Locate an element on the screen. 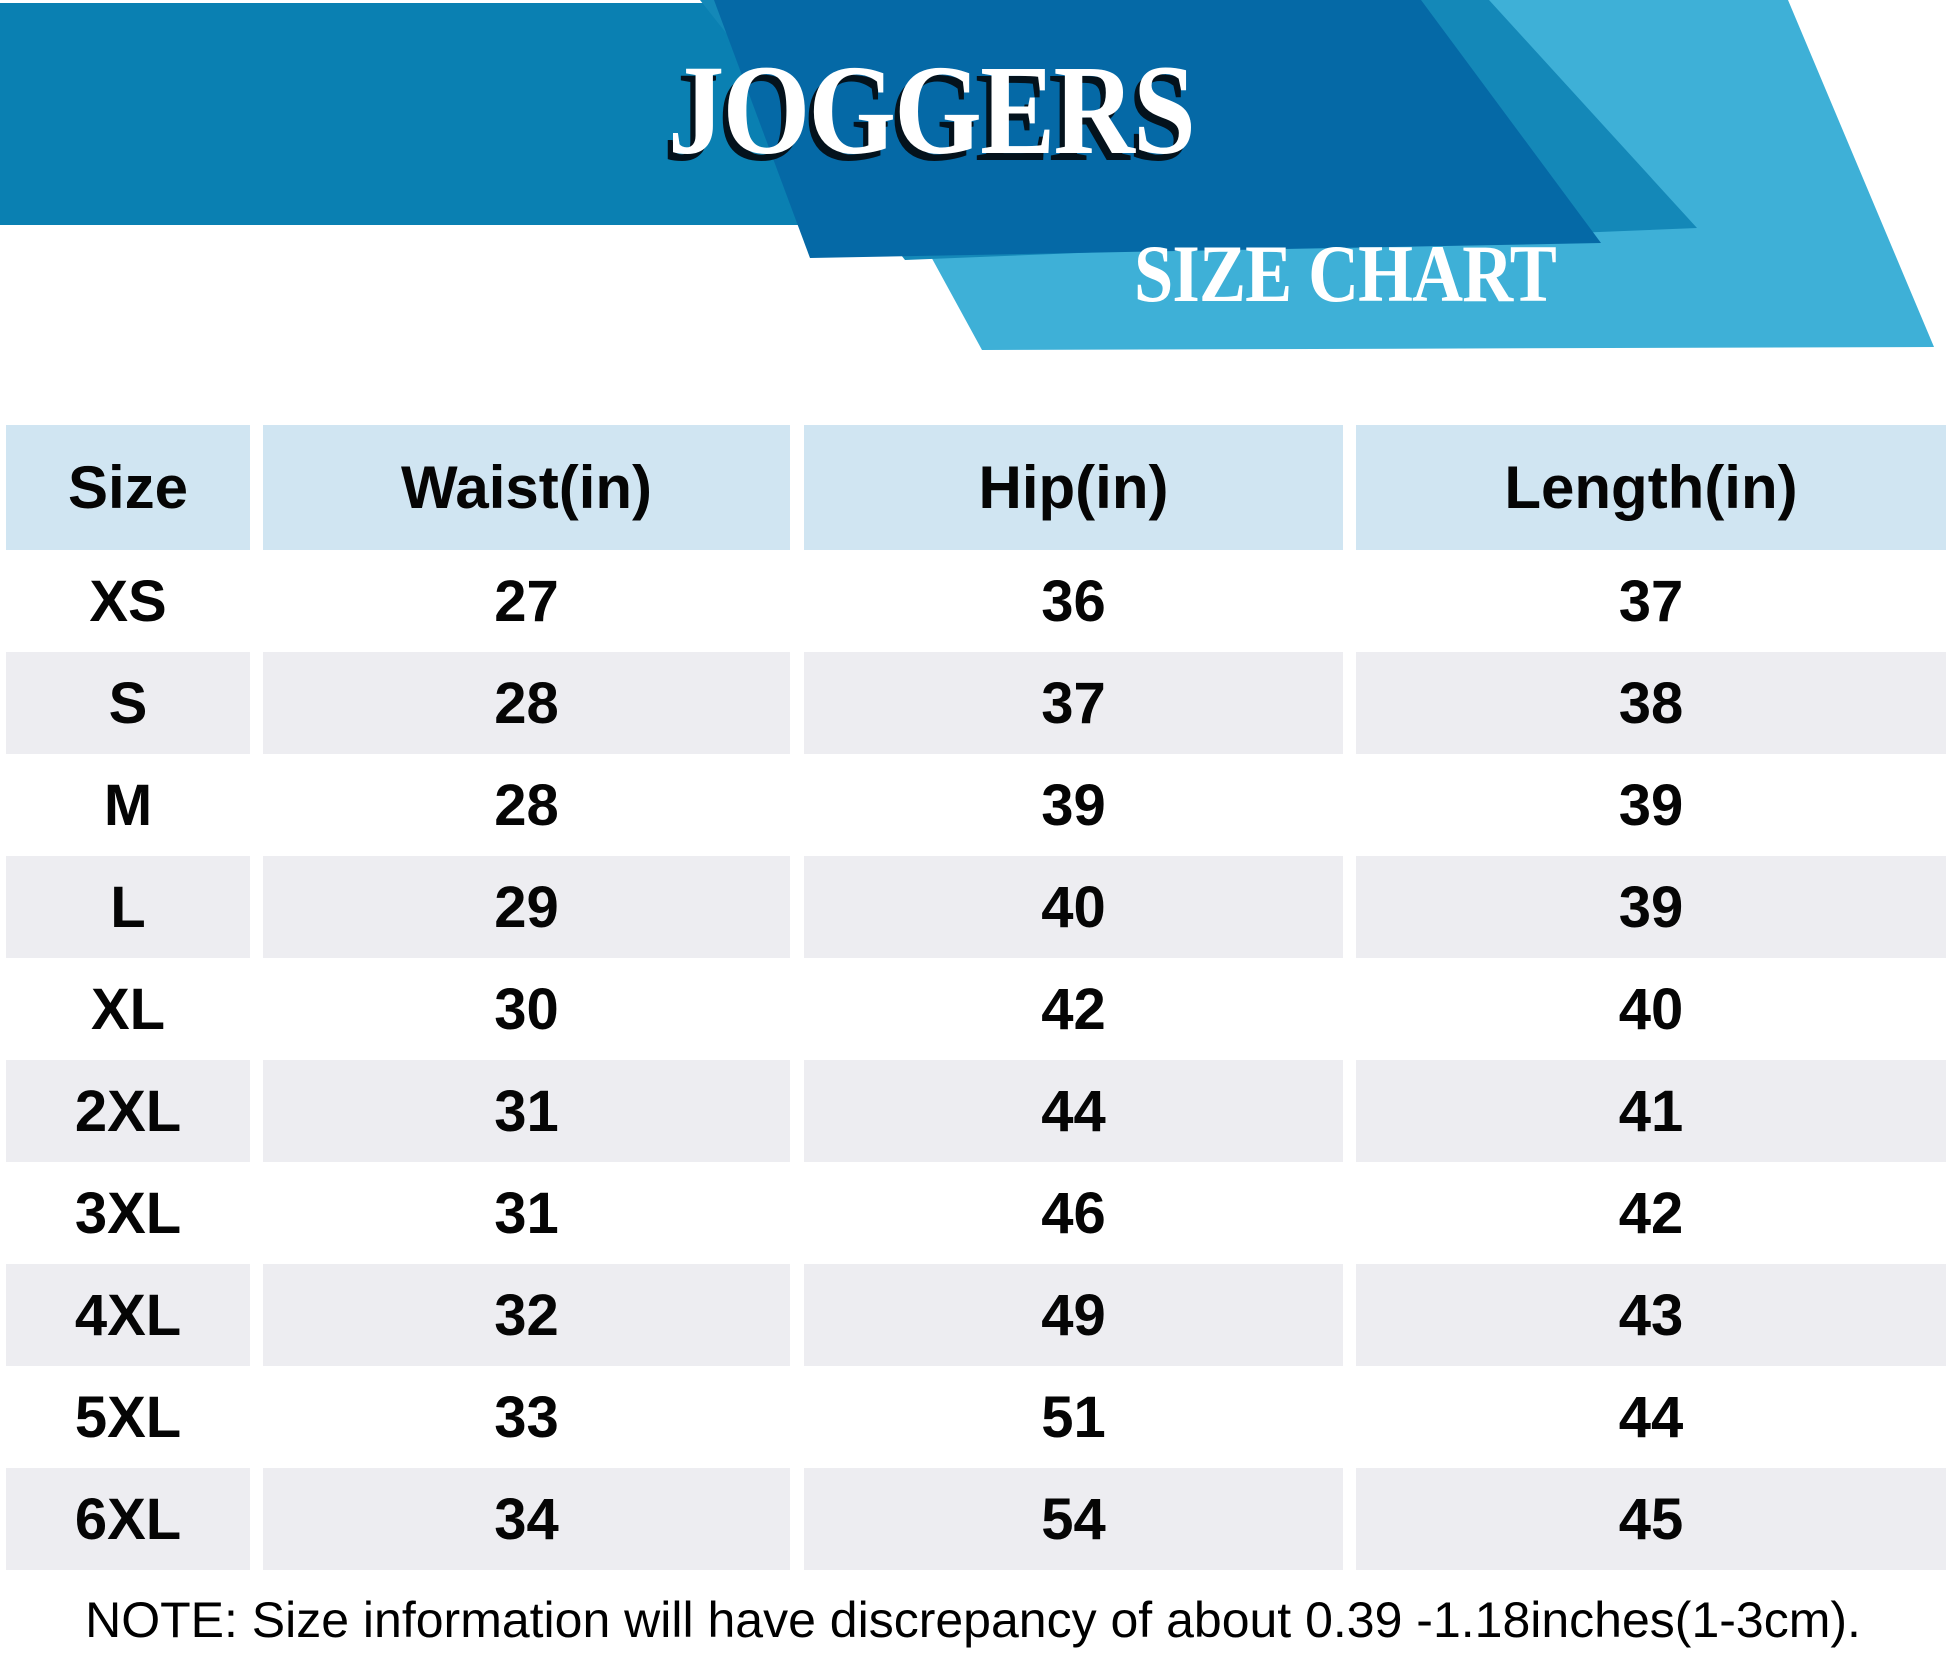 This screenshot has width=1946, height=1672. table-row: 5XL 33 51 44 is located at coordinates (973, 1417).